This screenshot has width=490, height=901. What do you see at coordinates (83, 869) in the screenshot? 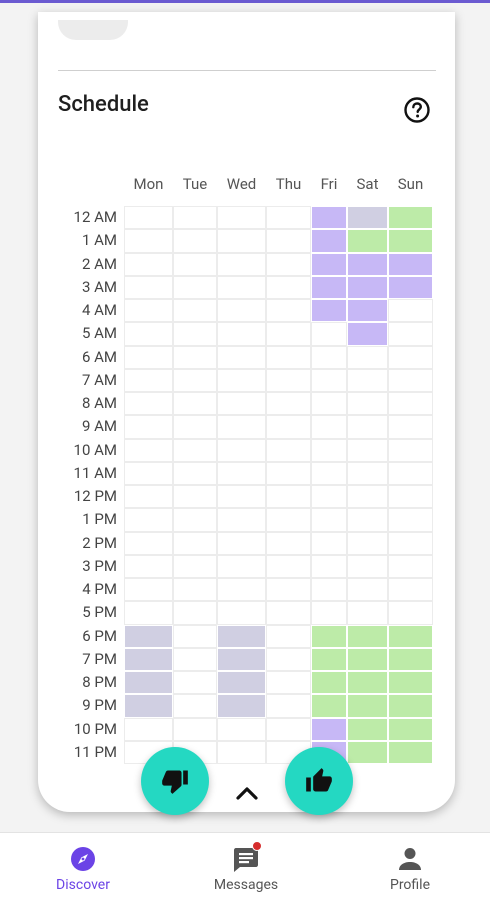
I see `nav-discover: Discover` at bounding box center [83, 869].